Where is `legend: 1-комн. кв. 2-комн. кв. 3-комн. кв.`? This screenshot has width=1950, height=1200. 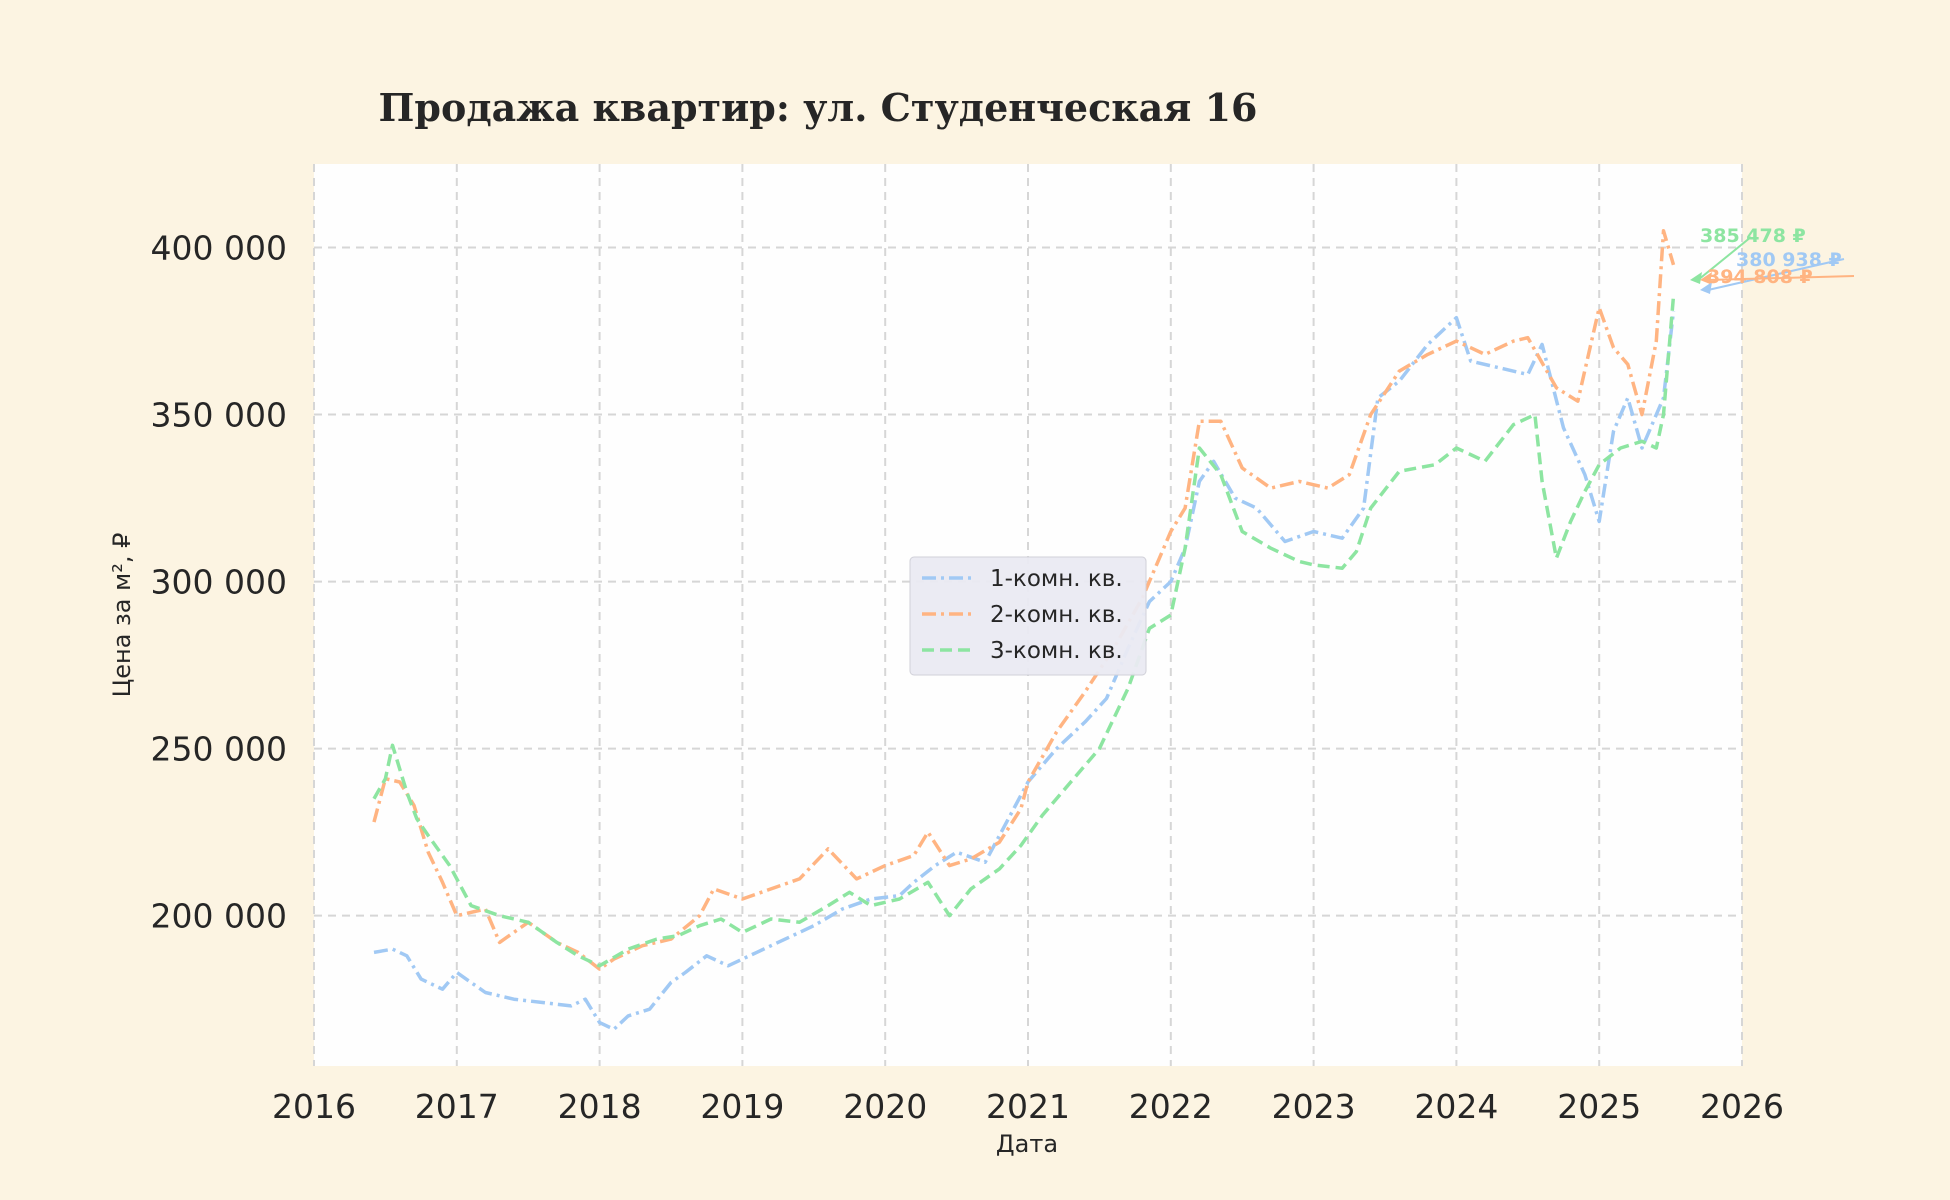 legend: 1-комн. кв. 2-комн. кв. 3-комн. кв. is located at coordinates (1028, 616).